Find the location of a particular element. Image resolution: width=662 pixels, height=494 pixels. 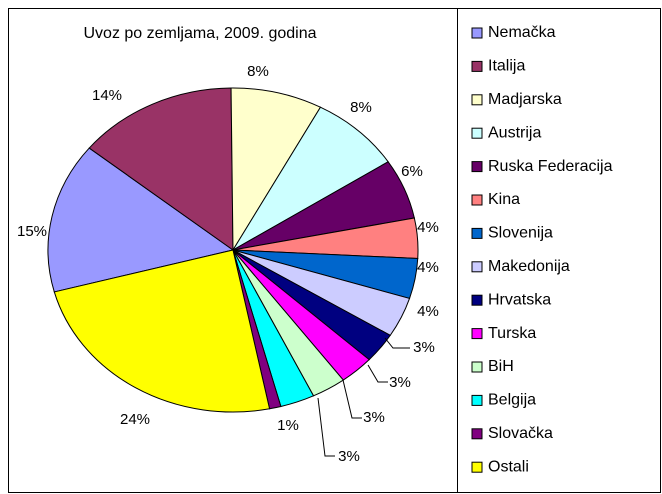

legend-label: Austrija is located at coordinates (514, 132).